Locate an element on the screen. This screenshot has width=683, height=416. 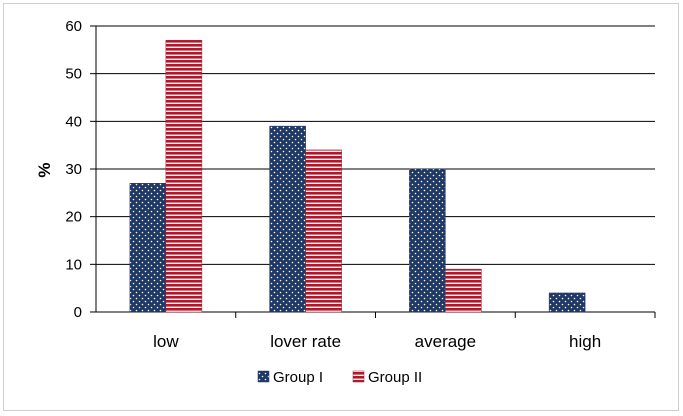
y-axis-title: % is located at coordinates (44, 169).